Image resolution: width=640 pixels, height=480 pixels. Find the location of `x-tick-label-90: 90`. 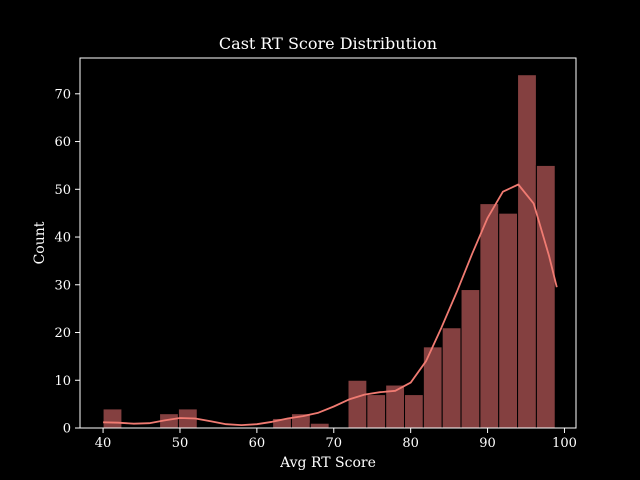

x-tick-label-90: 90 is located at coordinates (487, 443).